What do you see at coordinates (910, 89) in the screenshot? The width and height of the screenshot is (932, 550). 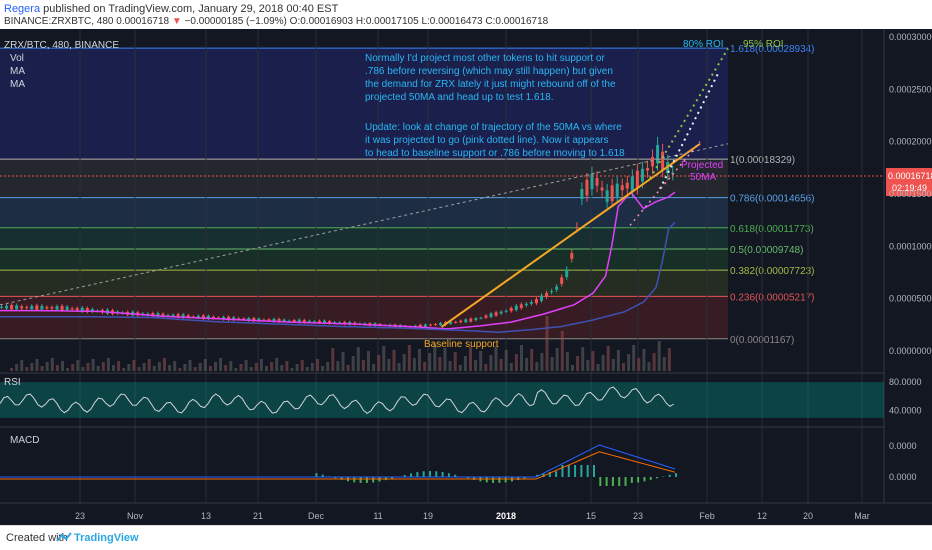 I see `y-tick-label: 0.00025000` at bounding box center [910, 89].